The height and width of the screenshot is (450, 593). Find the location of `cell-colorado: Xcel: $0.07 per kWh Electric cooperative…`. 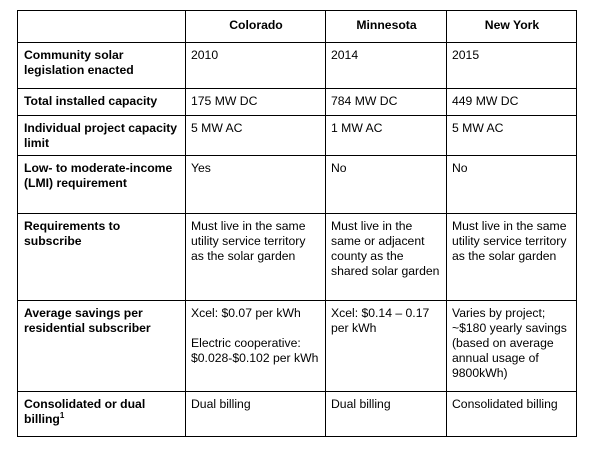

cell-colorado: Xcel: $0.07 per kWh Electric cooperative… is located at coordinates (255, 346).